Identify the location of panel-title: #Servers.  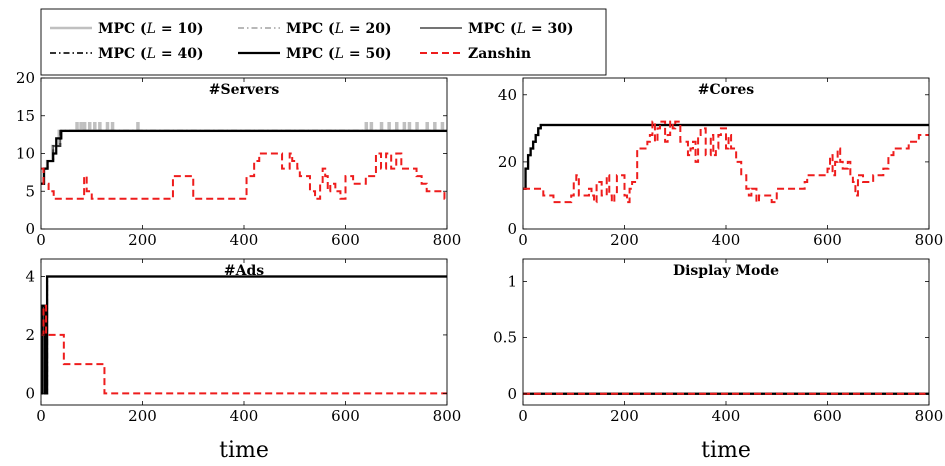
(244, 90).